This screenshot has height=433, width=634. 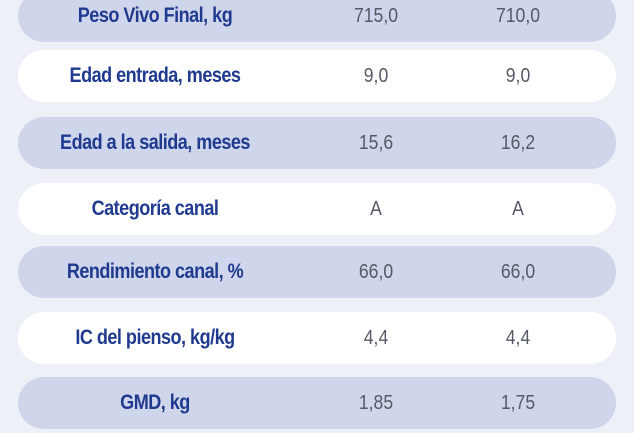 What do you see at coordinates (317, 272) in the screenshot?
I see `table-row: Rendimiento canal, % 66,0 66,0` at bounding box center [317, 272].